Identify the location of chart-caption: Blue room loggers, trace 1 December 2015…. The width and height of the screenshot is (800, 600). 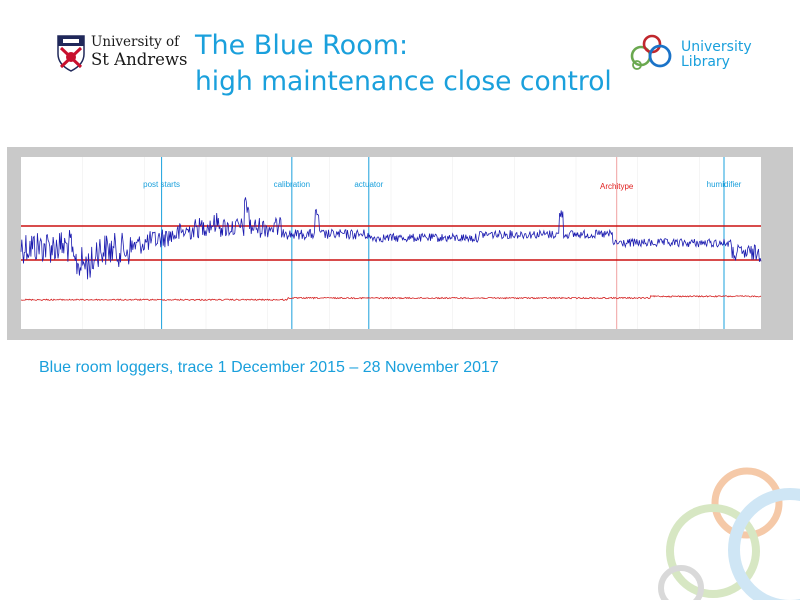
(269, 367).